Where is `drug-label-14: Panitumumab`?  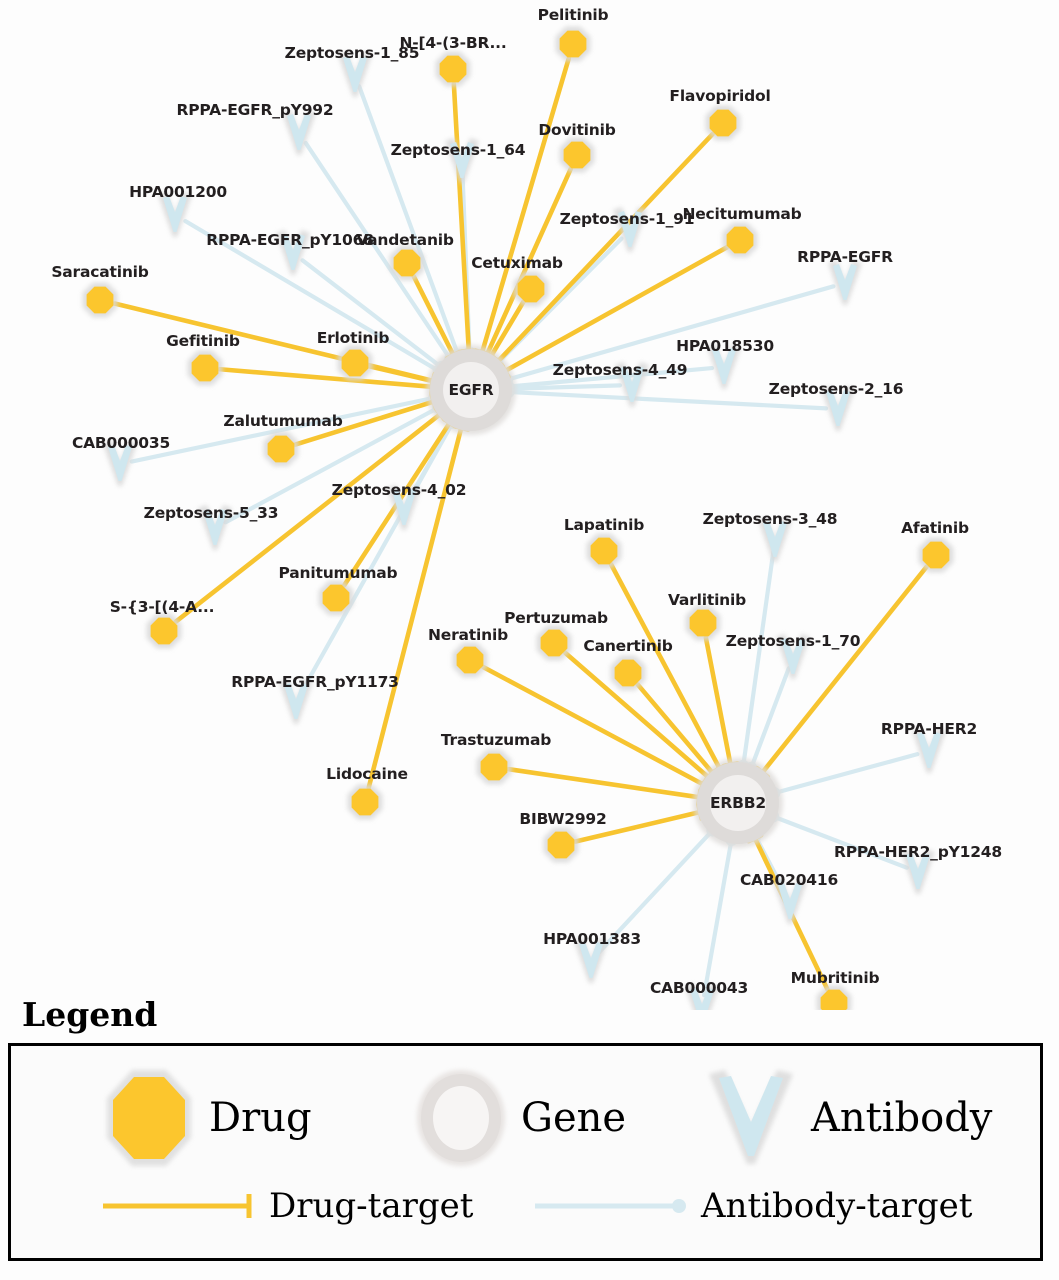
drug-label-14: Panitumumab is located at coordinates (338, 573).